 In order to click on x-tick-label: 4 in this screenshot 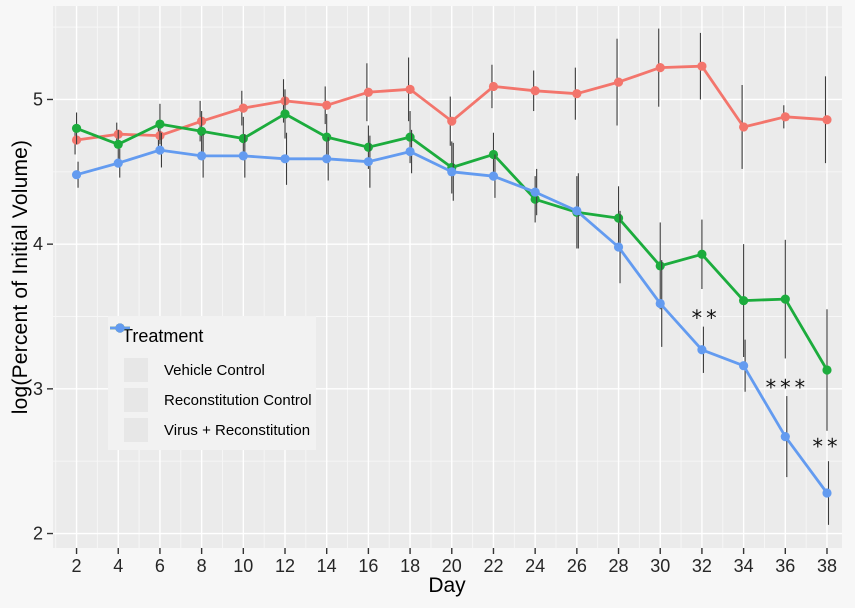, I will do `click(118, 566)`.